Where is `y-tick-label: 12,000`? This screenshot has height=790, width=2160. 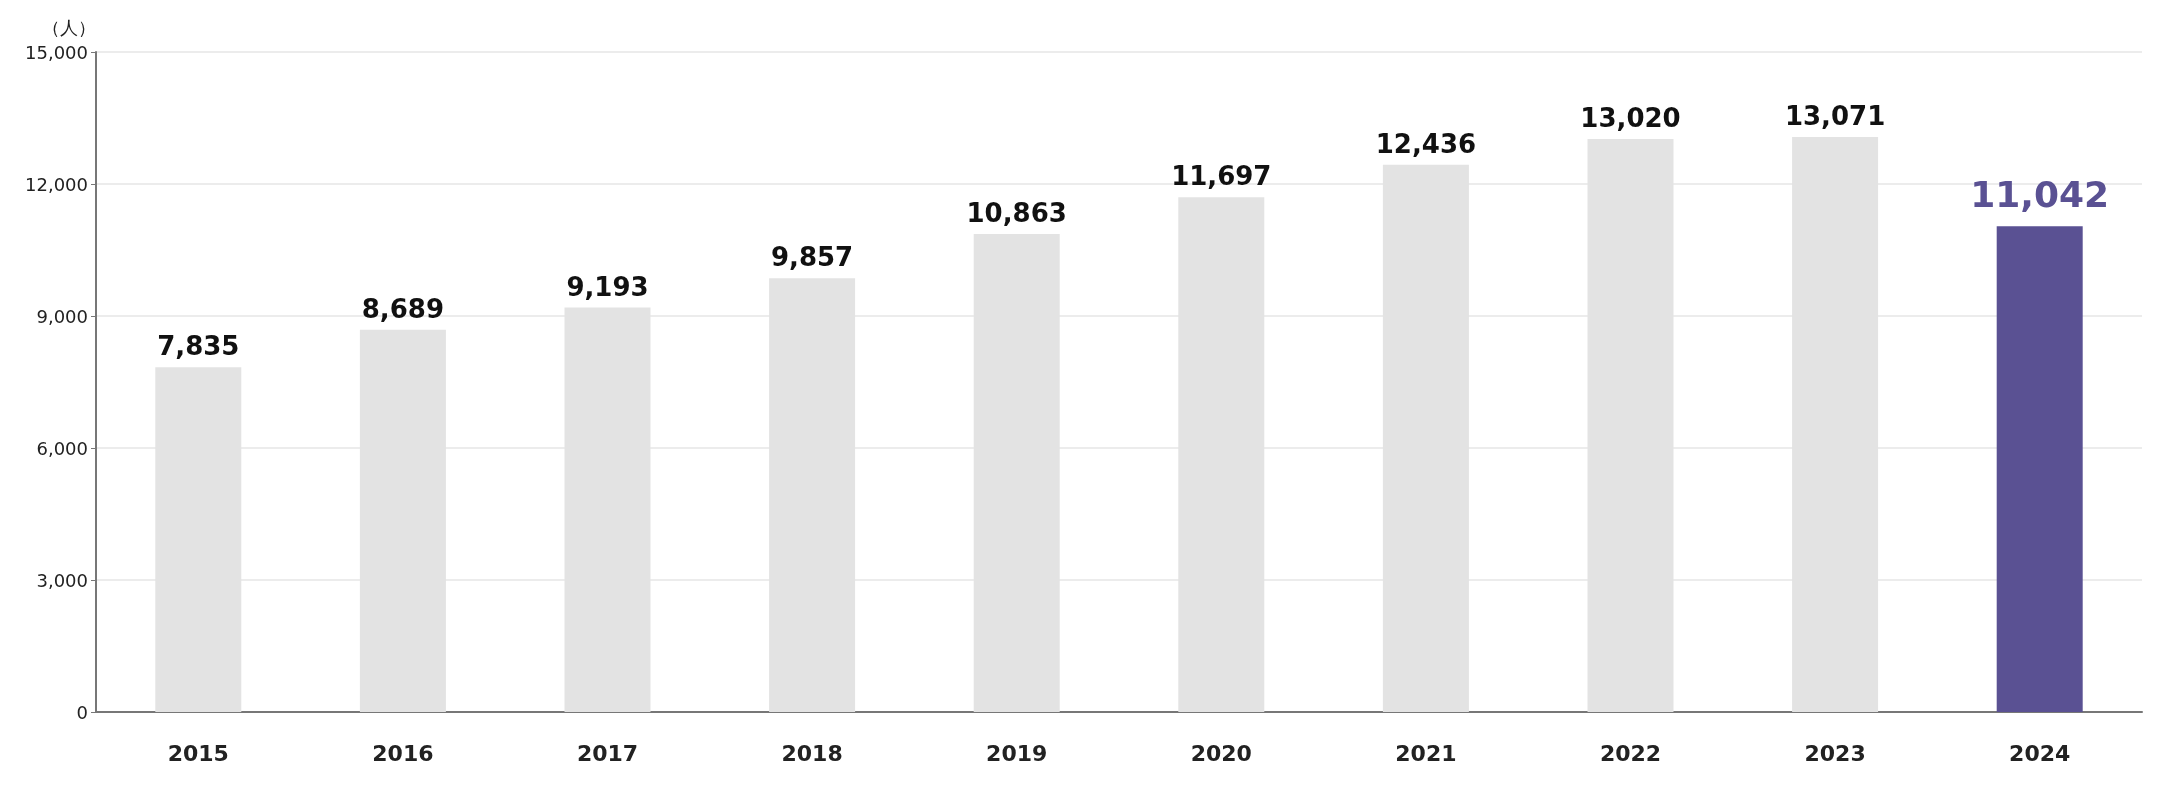
y-tick-label: 12,000 is located at coordinates (56, 184).